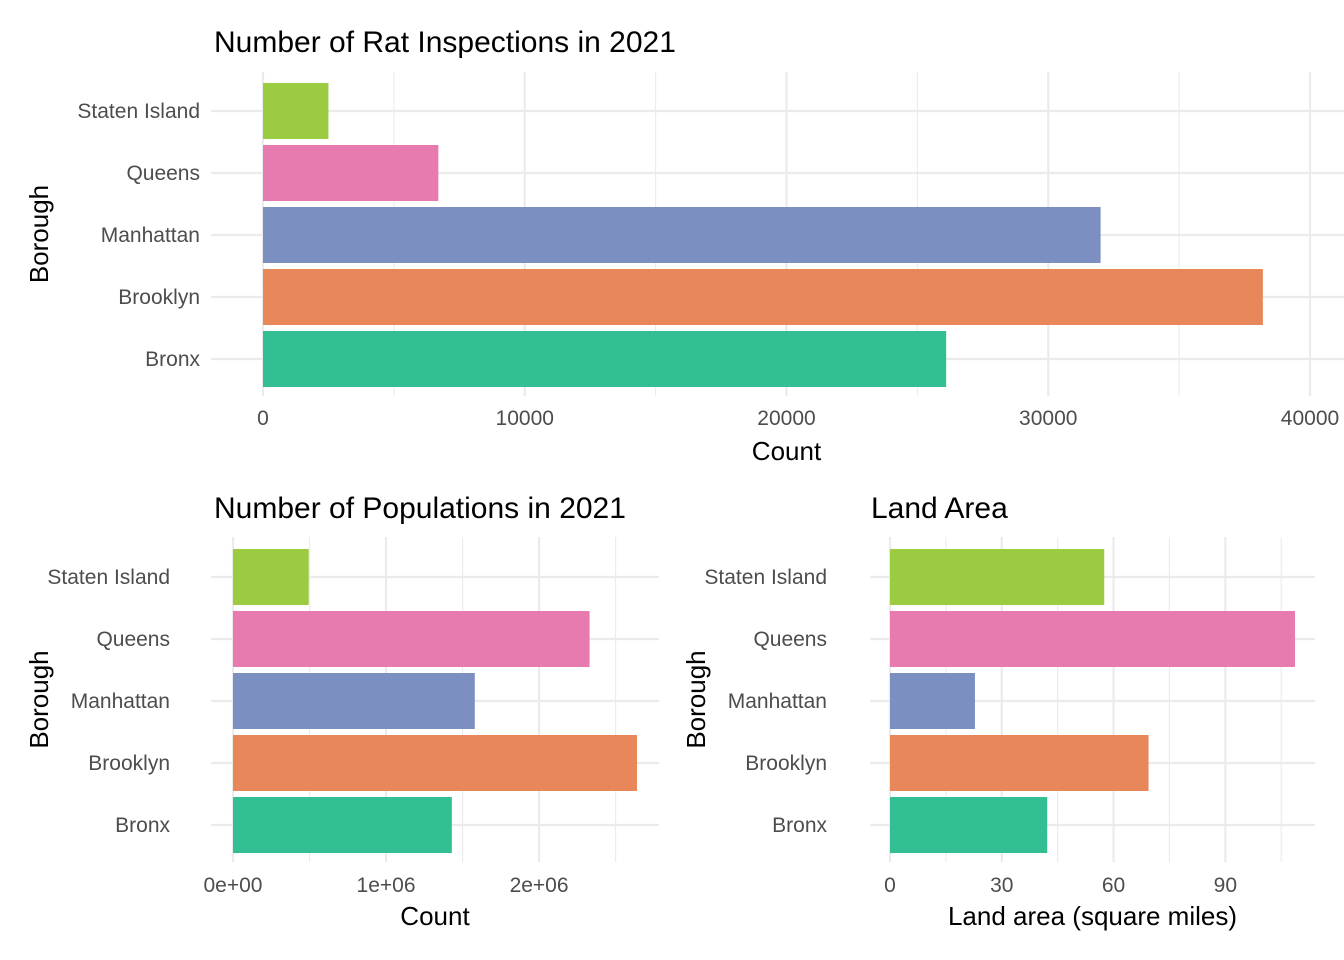 The image size is (1344, 960). What do you see at coordinates (1225, 885) in the screenshot?
I see `x-tick-label: 90` at bounding box center [1225, 885].